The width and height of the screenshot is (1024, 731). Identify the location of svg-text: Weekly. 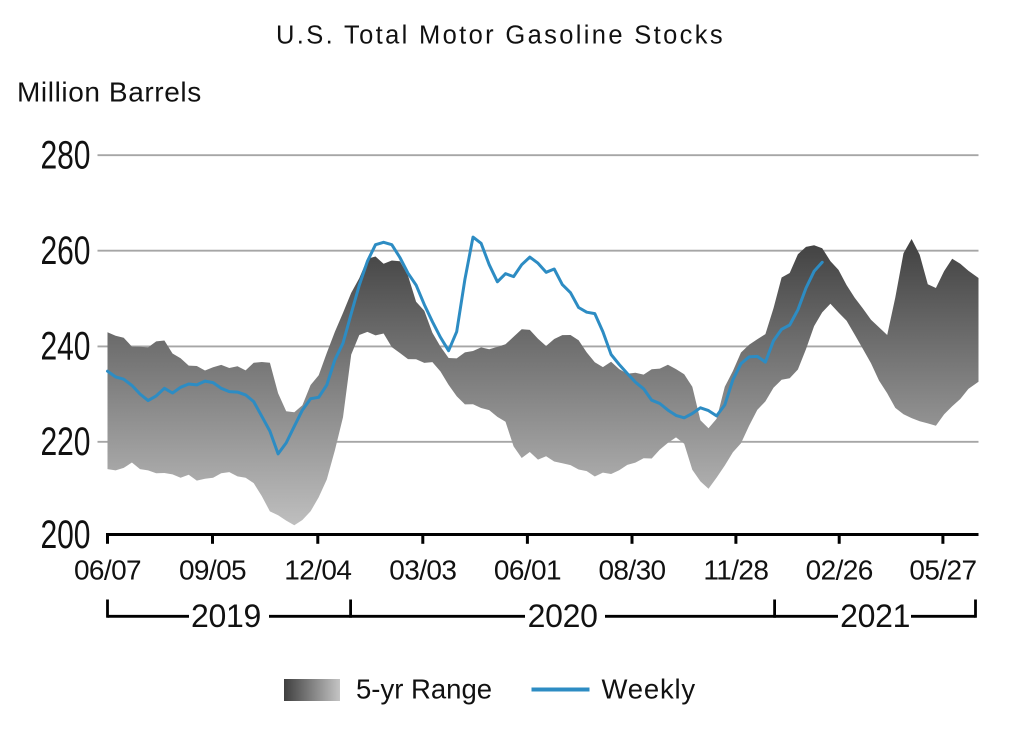
(649, 688).